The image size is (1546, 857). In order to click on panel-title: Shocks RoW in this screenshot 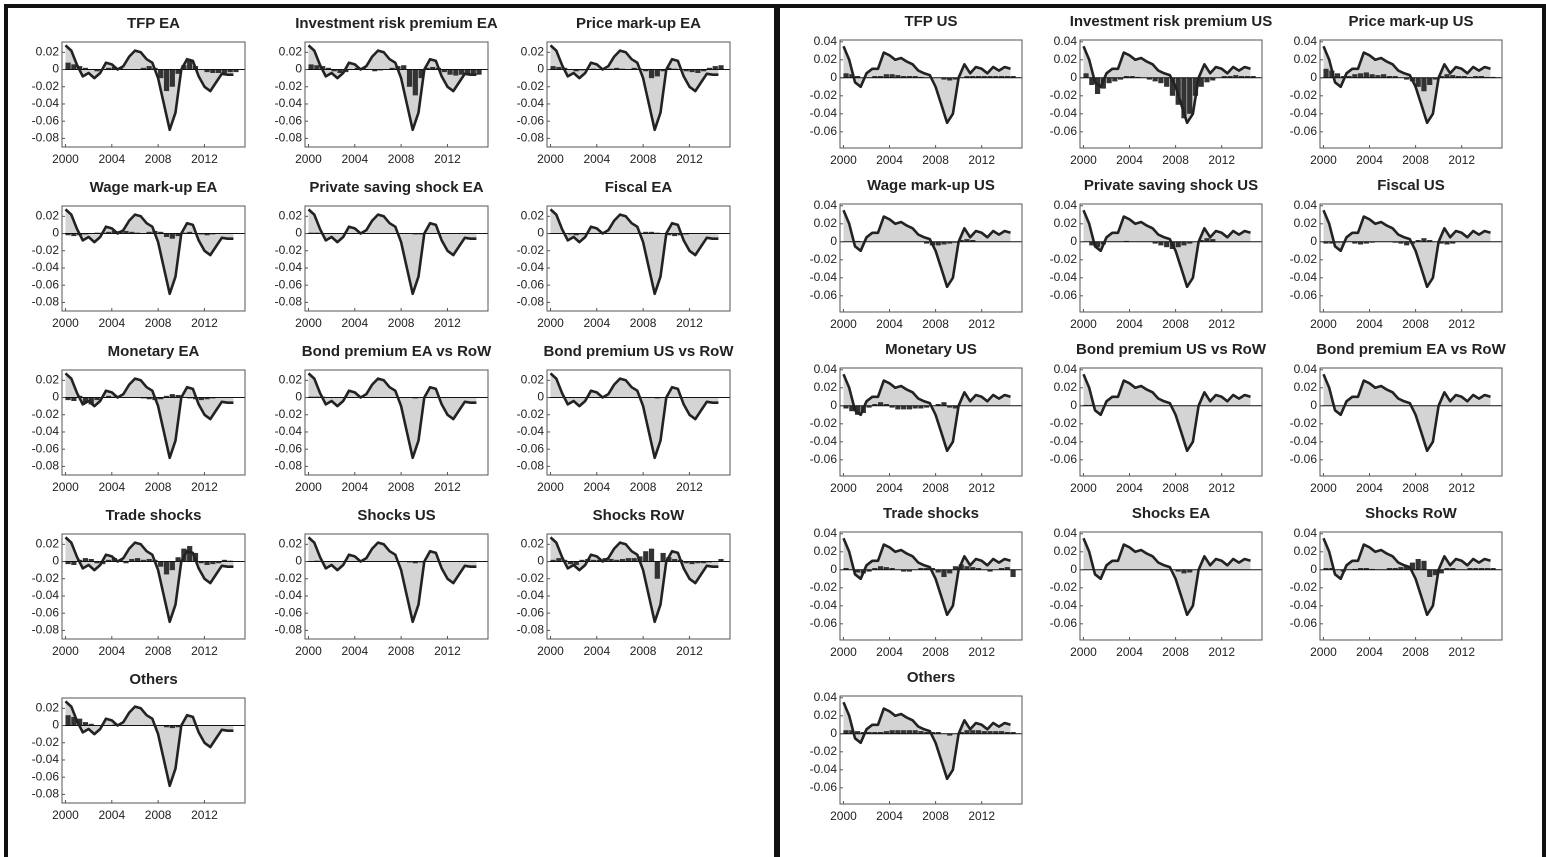, I will do `click(639, 515)`.